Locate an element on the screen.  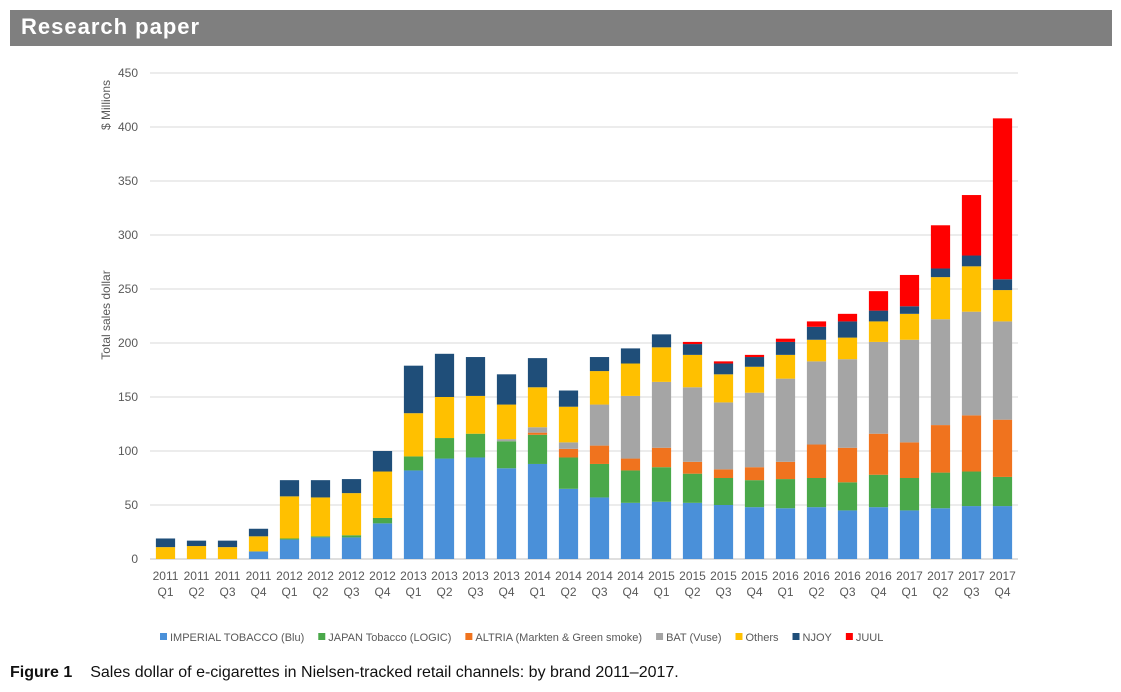
header-bar: Research paper is located at coordinates (561, 28).